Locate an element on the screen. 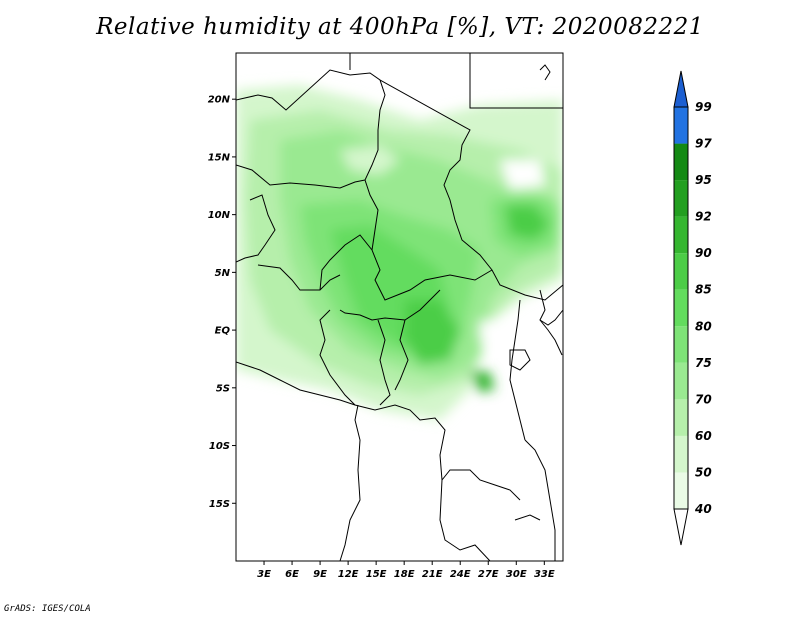  lat-label-10s: 10S is located at coordinates (219, 446).